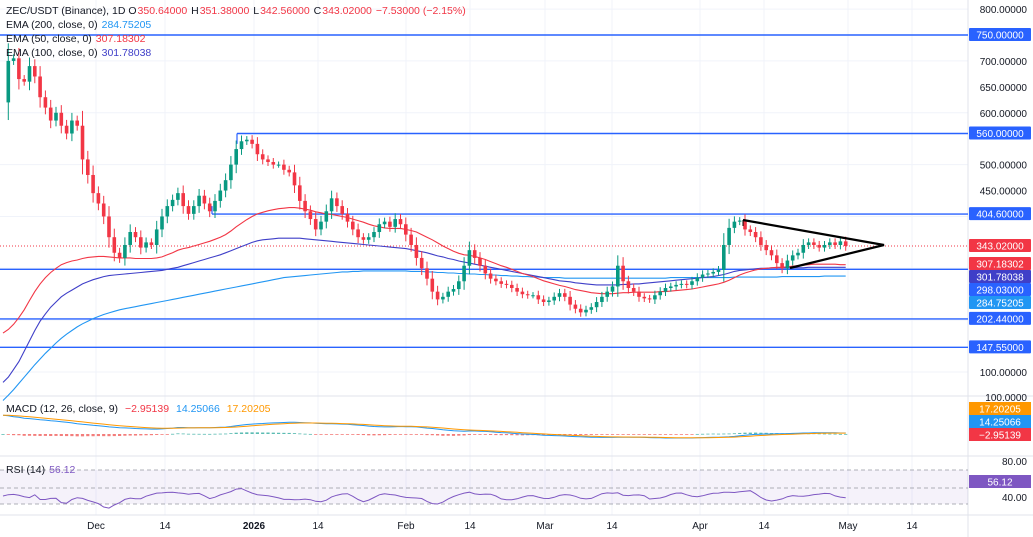 This screenshot has width=1033, height=537. I want to click on price-badge-label: 750.00000, so click(1000, 36).